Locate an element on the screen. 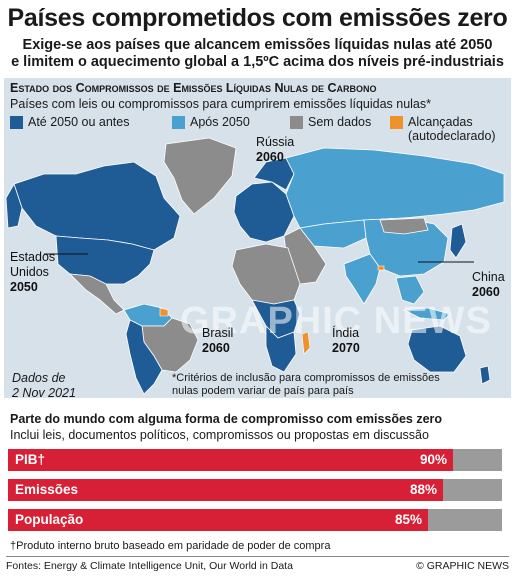 The width and height of the screenshot is (515, 576). bar-category-label: População is located at coordinates (49, 519).